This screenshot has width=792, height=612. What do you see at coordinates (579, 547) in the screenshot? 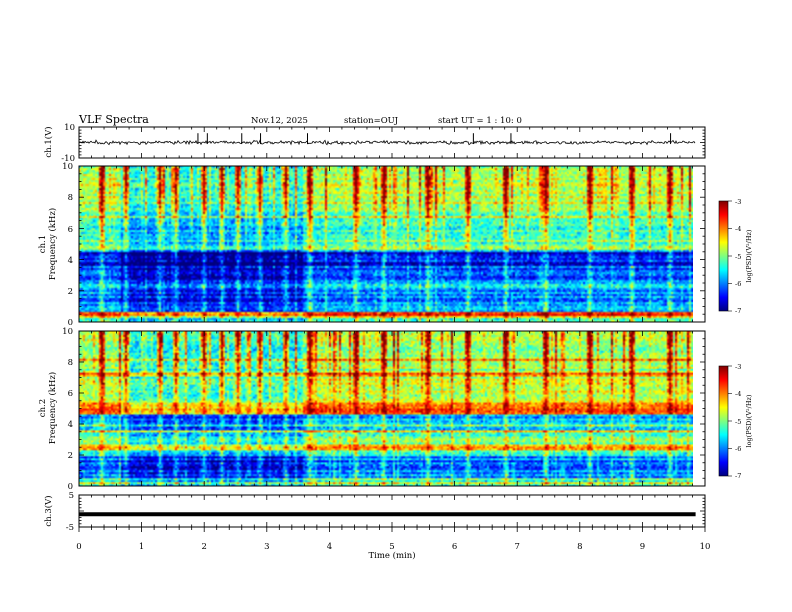
I see `x-tick-8: 8` at bounding box center [579, 547].